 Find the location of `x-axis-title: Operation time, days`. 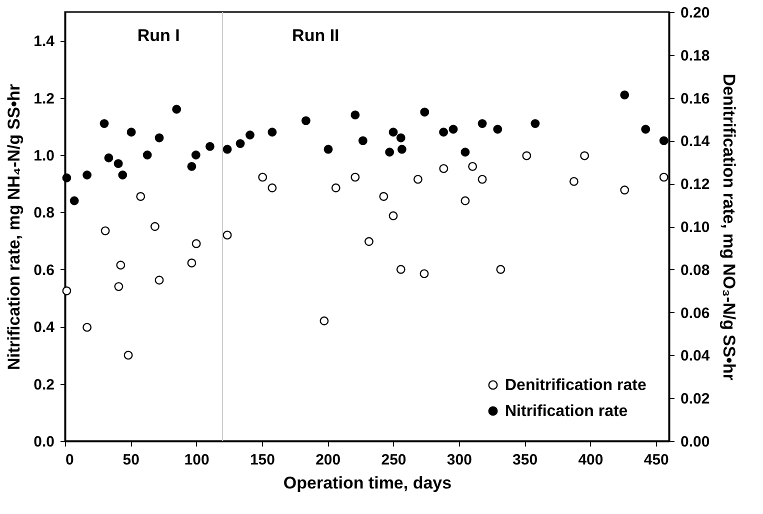

x-axis-title: Operation time, days is located at coordinates (367, 483).